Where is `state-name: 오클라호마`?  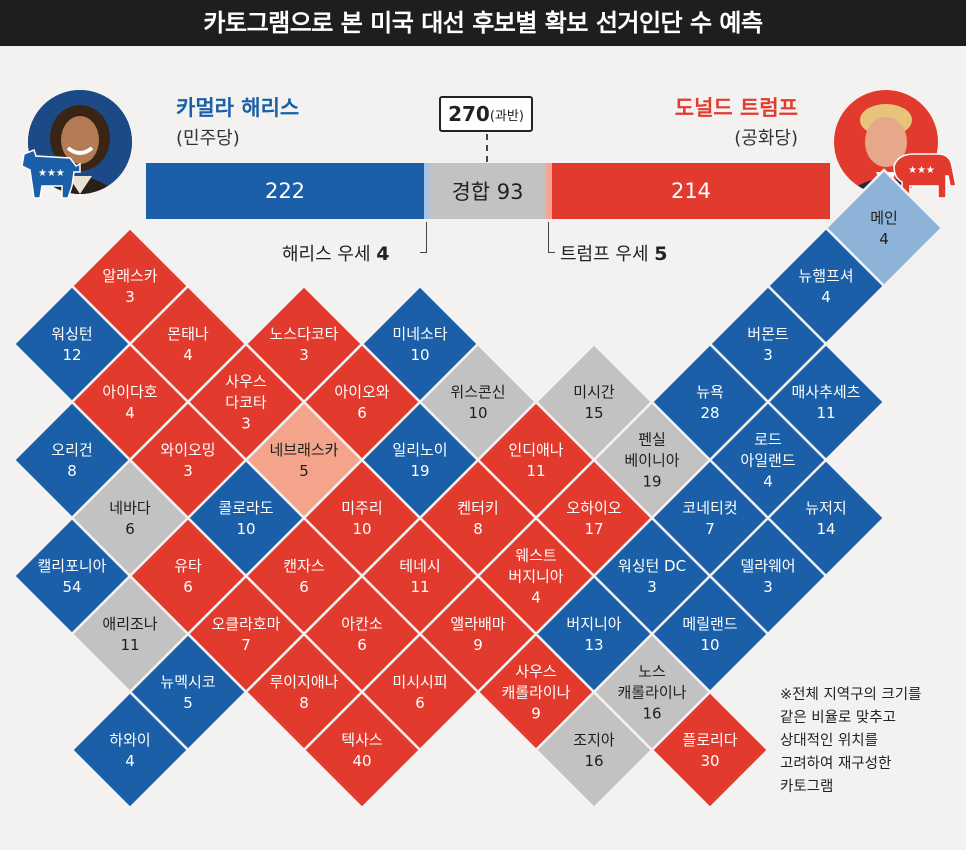 state-name: 오클라호마 is located at coordinates (245, 624).